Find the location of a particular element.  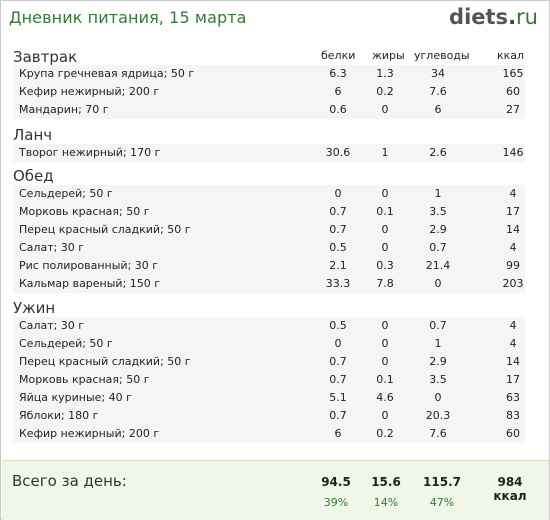

meal-title: Ужин is located at coordinates (34, 308).